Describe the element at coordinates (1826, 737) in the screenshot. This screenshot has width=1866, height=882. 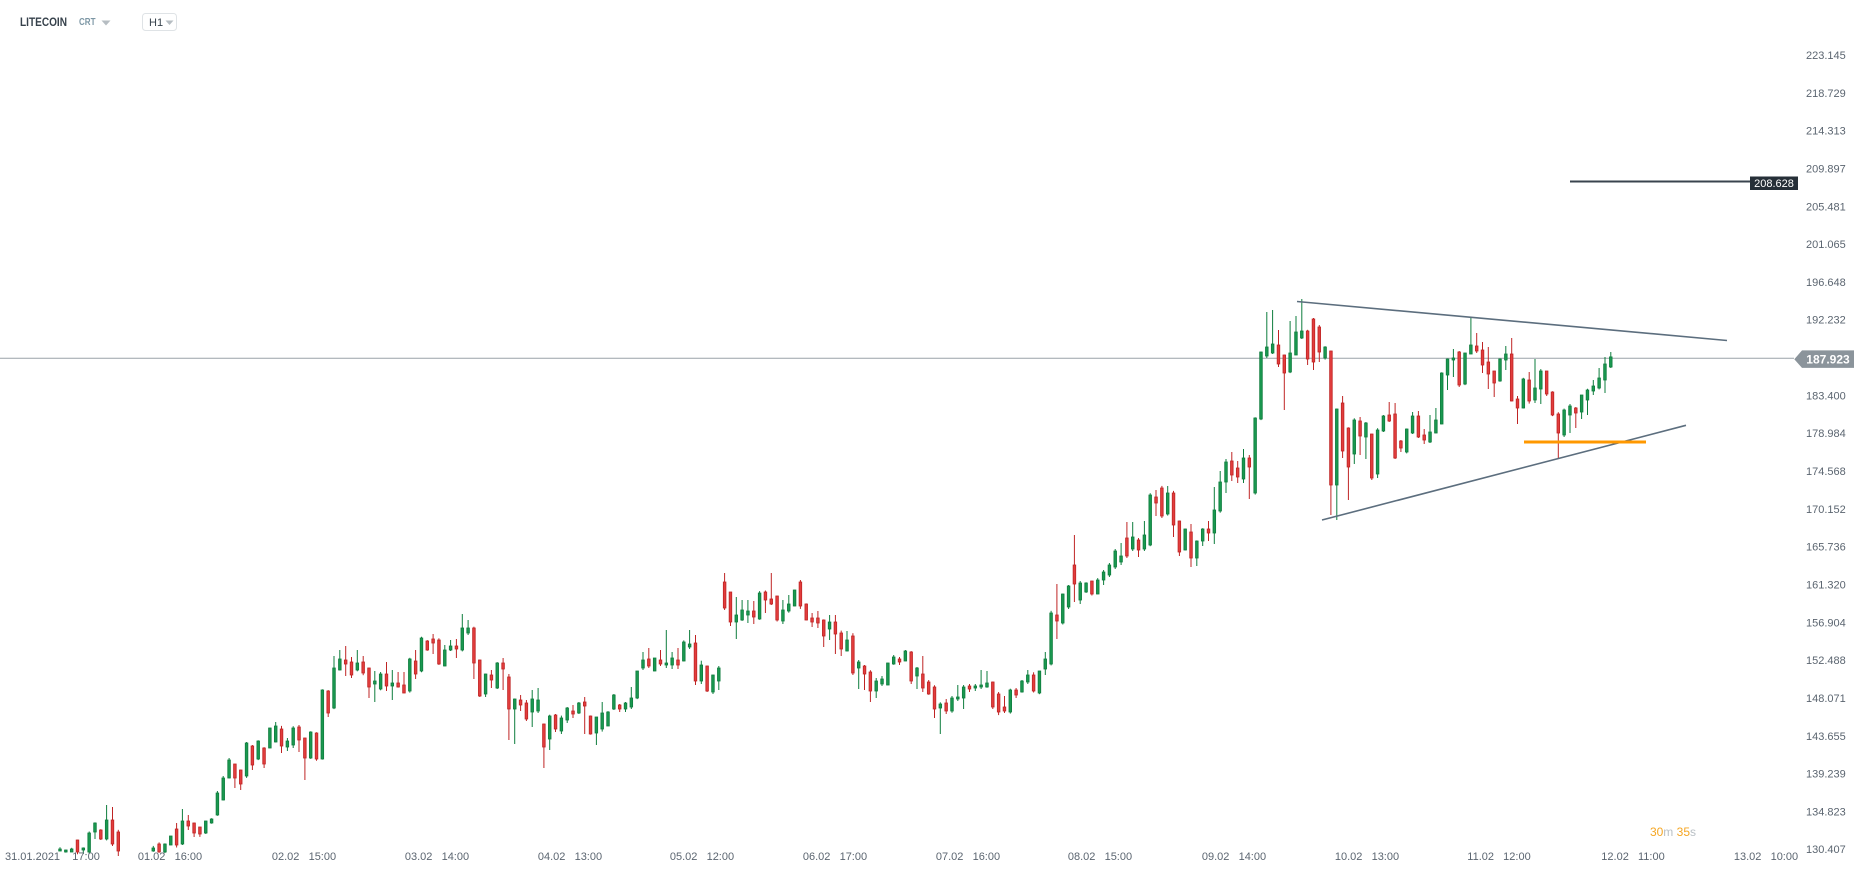
I see `svg-text: 143.655` at that location.